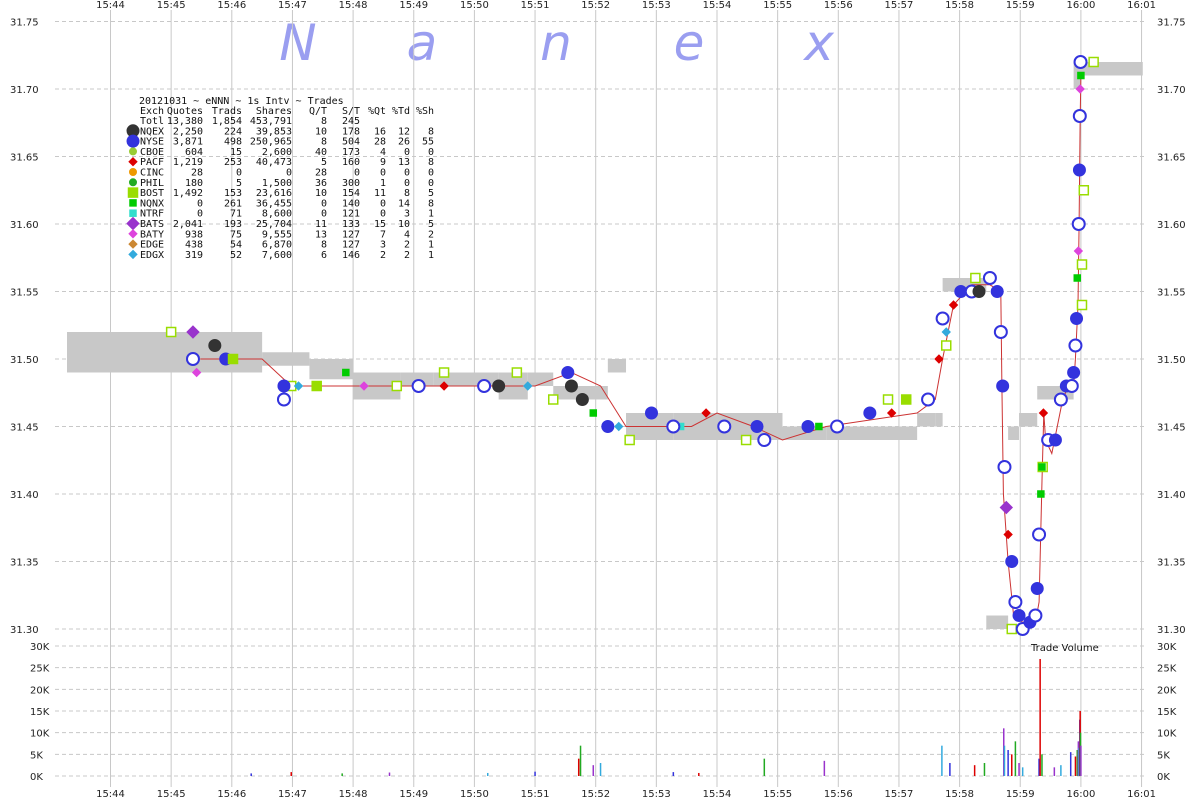 This screenshot has height=800, width=1200. Describe the element at coordinates (24, 563) in the screenshot. I see `price-tick-label-left: 31.35` at that location.